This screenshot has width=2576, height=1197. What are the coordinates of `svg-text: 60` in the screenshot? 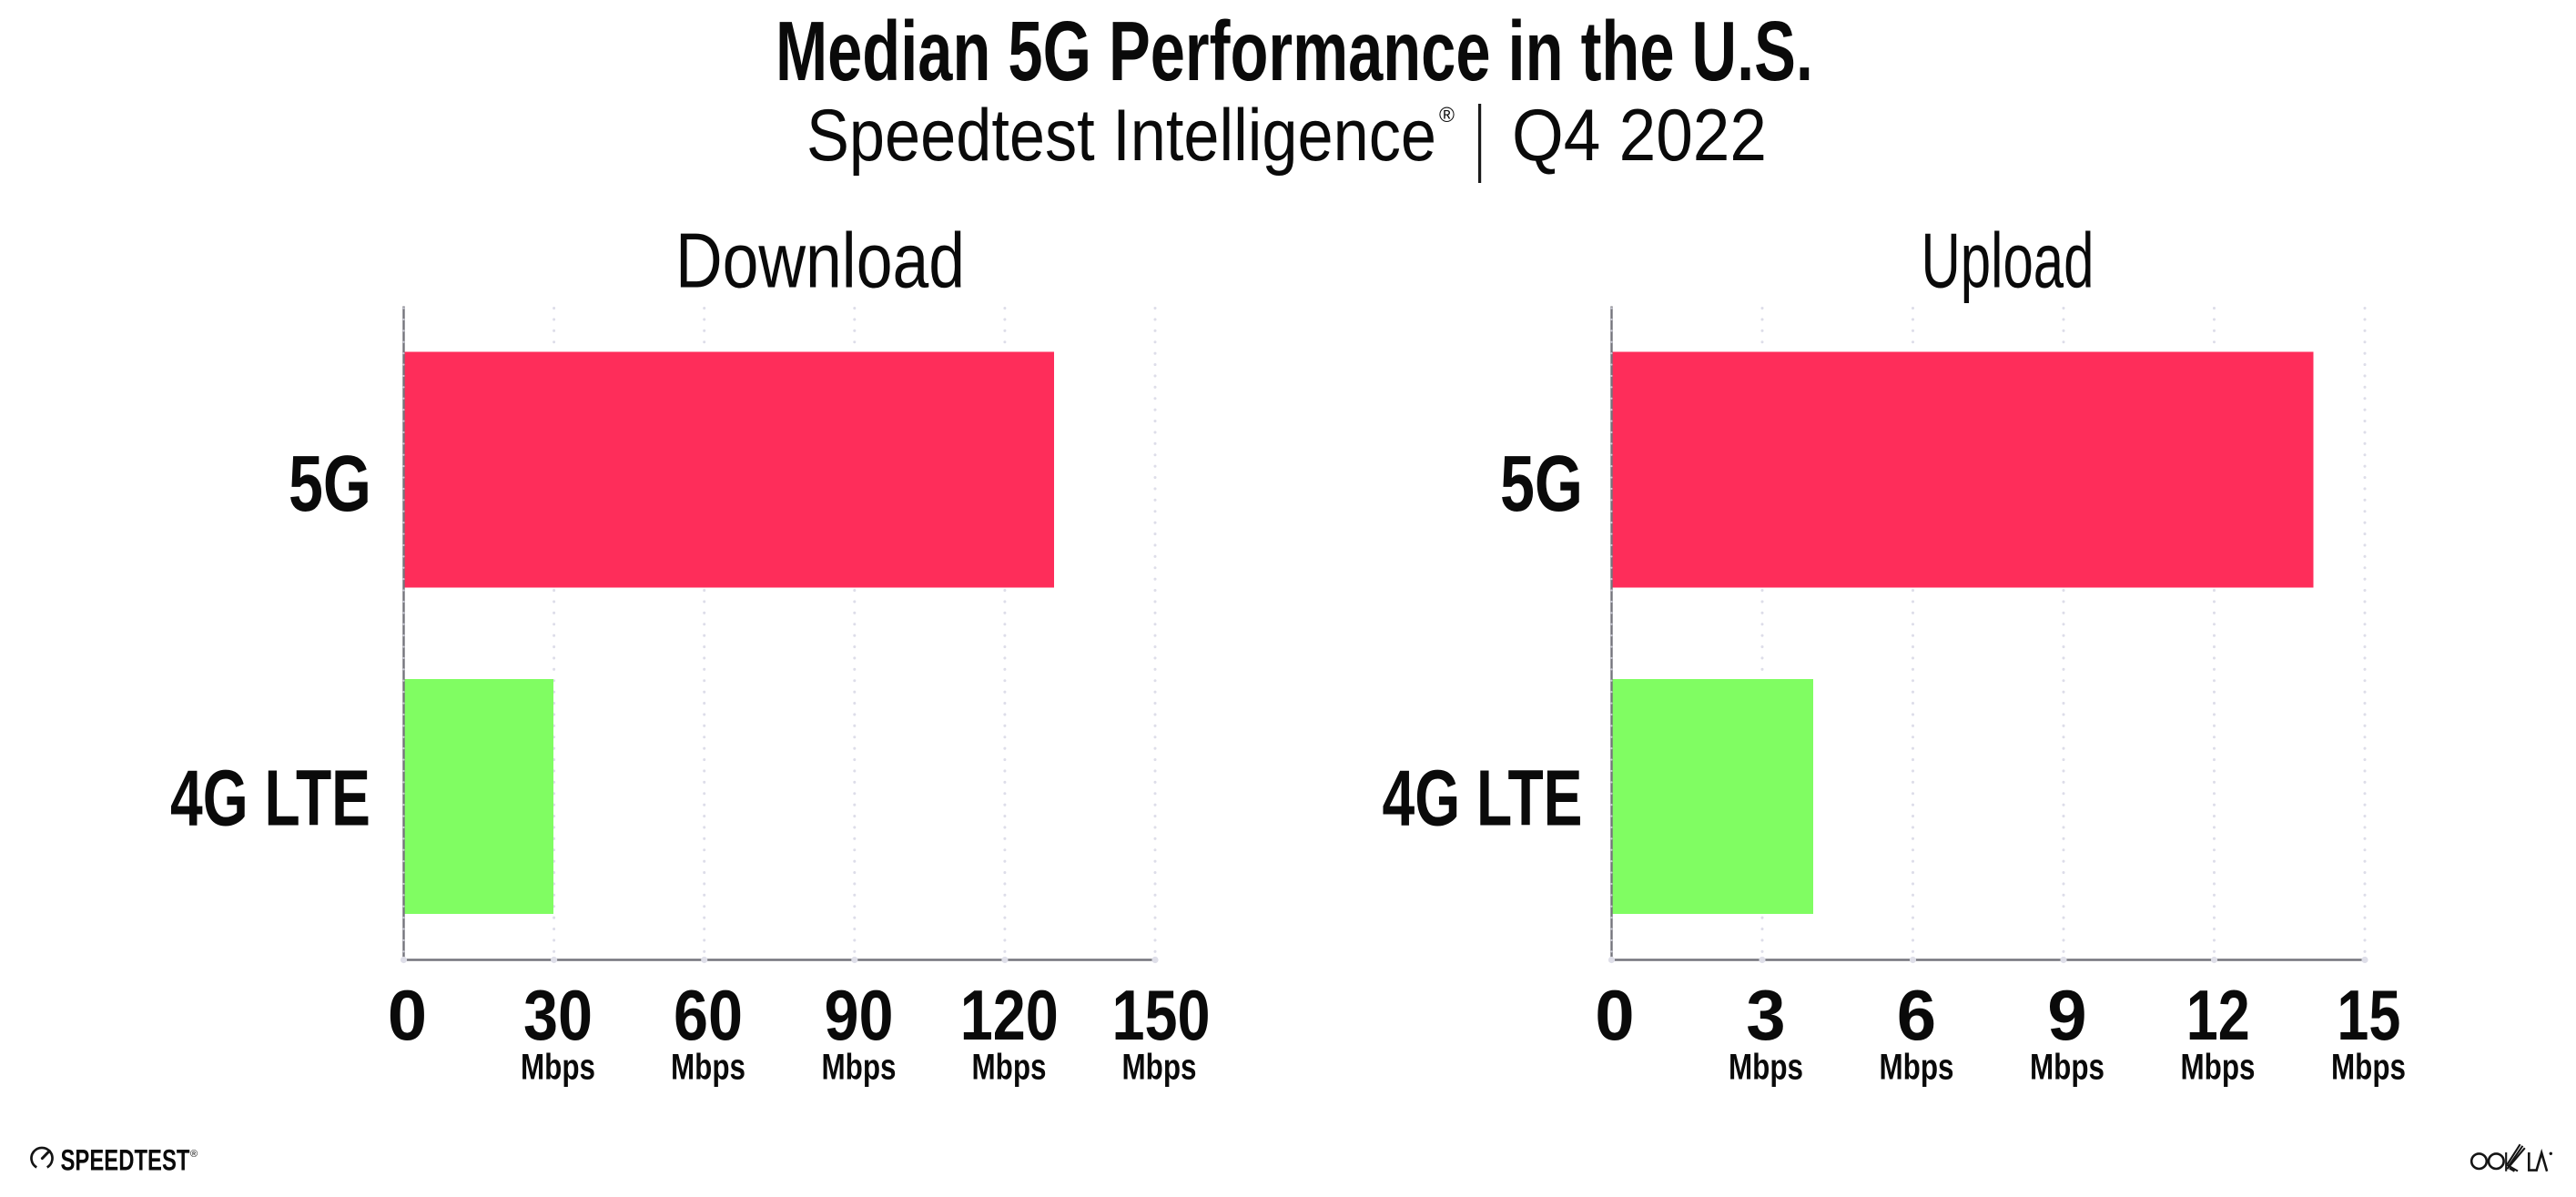 It's located at (708, 1015).